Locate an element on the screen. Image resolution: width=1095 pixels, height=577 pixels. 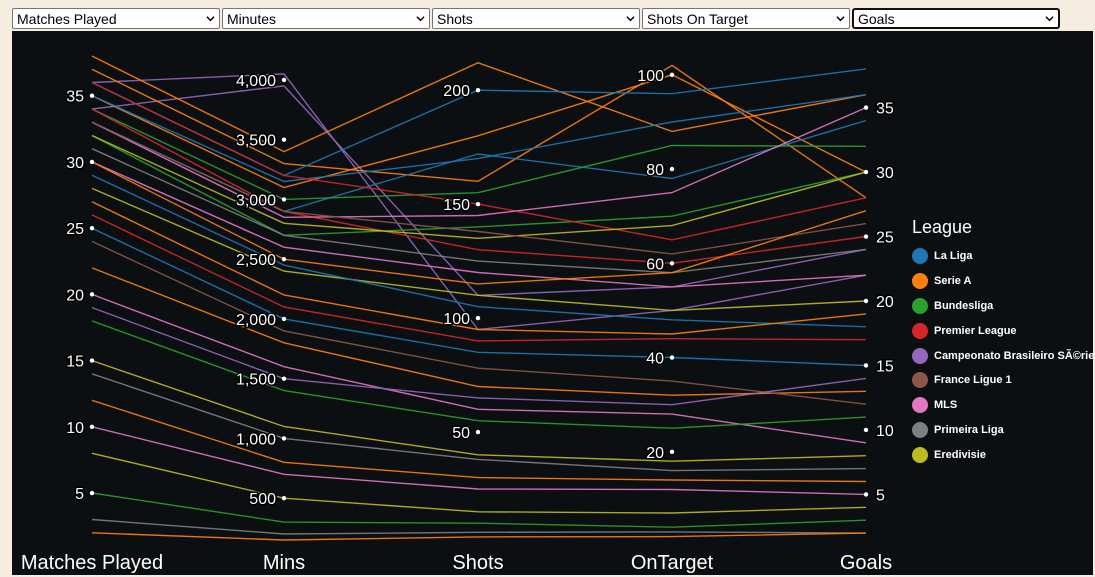
legend-item: Primeira Liga is located at coordinates (1003, 430).